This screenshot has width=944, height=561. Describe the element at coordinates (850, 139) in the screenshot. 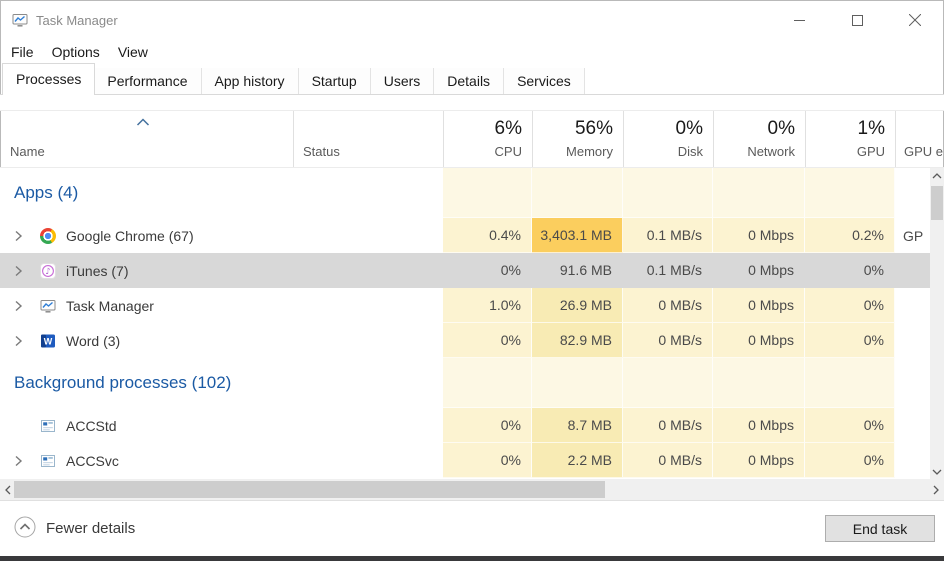

I see `column-header-gpu: 1% GPU` at that location.